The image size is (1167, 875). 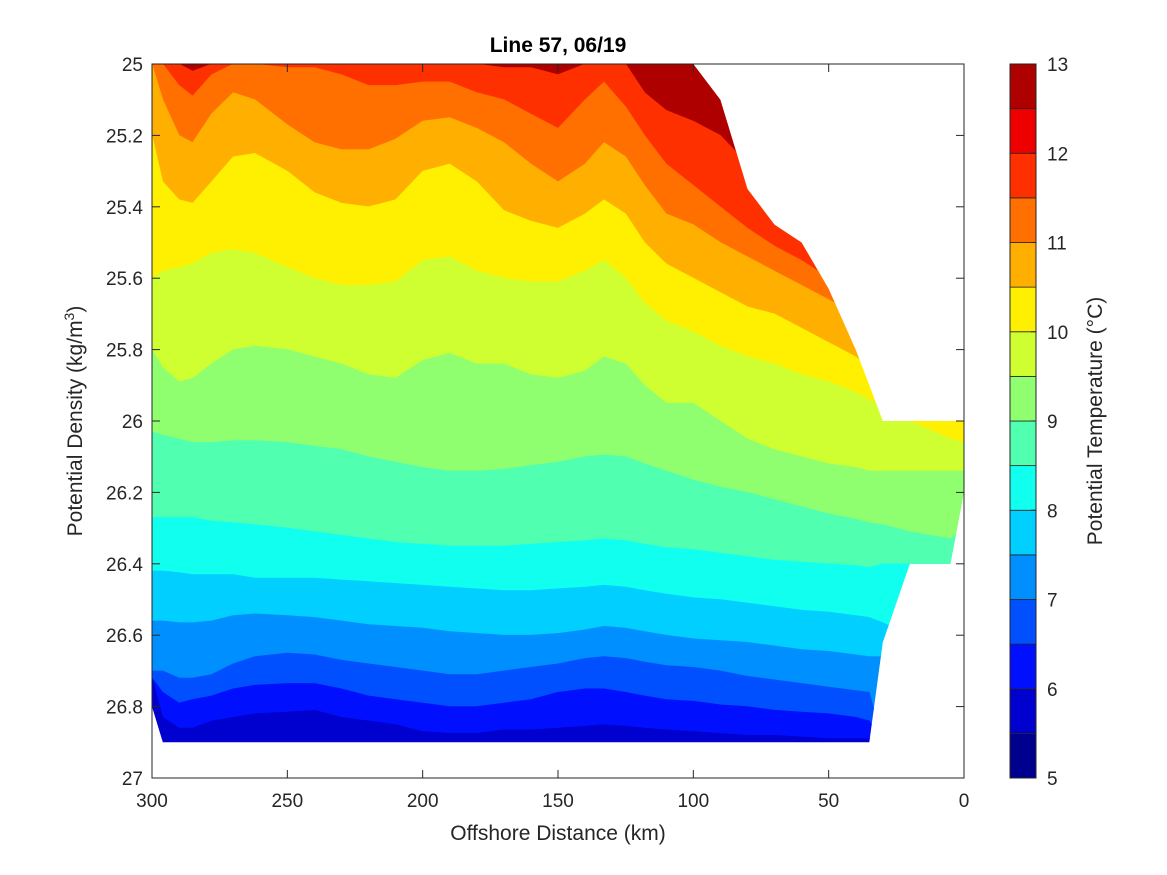 What do you see at coordinates (1057, 154) in the screenshot?
I see `colorbar-tick-label: 12` at bounding box center [1057, 154].